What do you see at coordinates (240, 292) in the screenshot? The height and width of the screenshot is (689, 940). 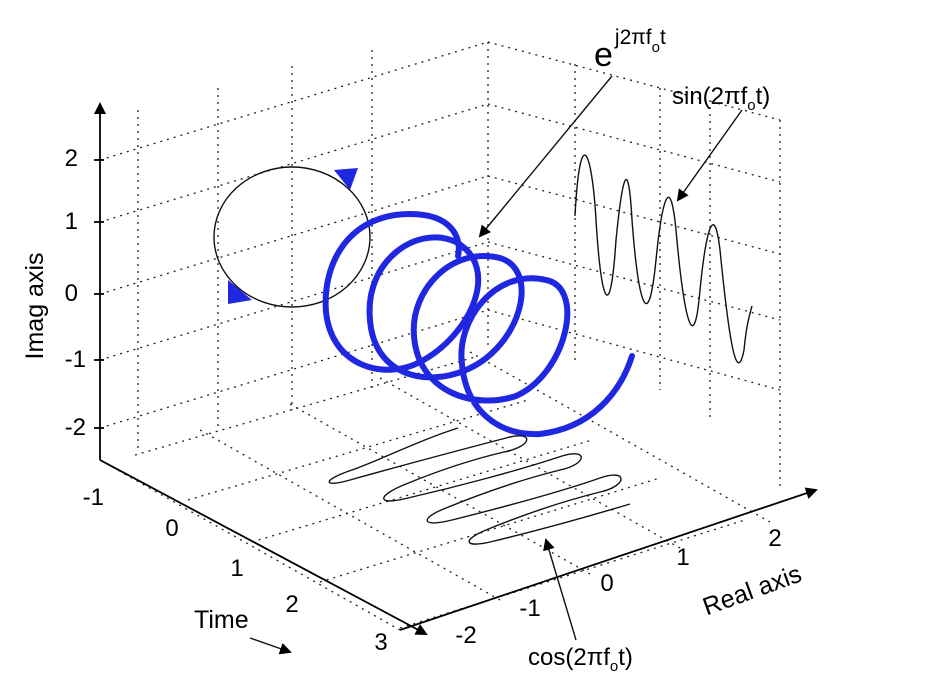 I see `direction-arrow-bottom` at bounding box center [240, 292].